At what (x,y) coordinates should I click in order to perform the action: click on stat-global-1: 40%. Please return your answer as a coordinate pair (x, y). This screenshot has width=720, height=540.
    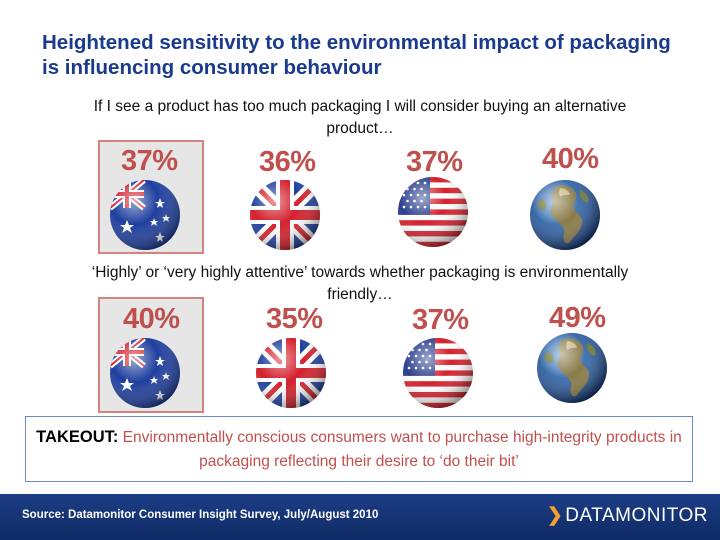
    Looking at the image, I should click on (570, 159).